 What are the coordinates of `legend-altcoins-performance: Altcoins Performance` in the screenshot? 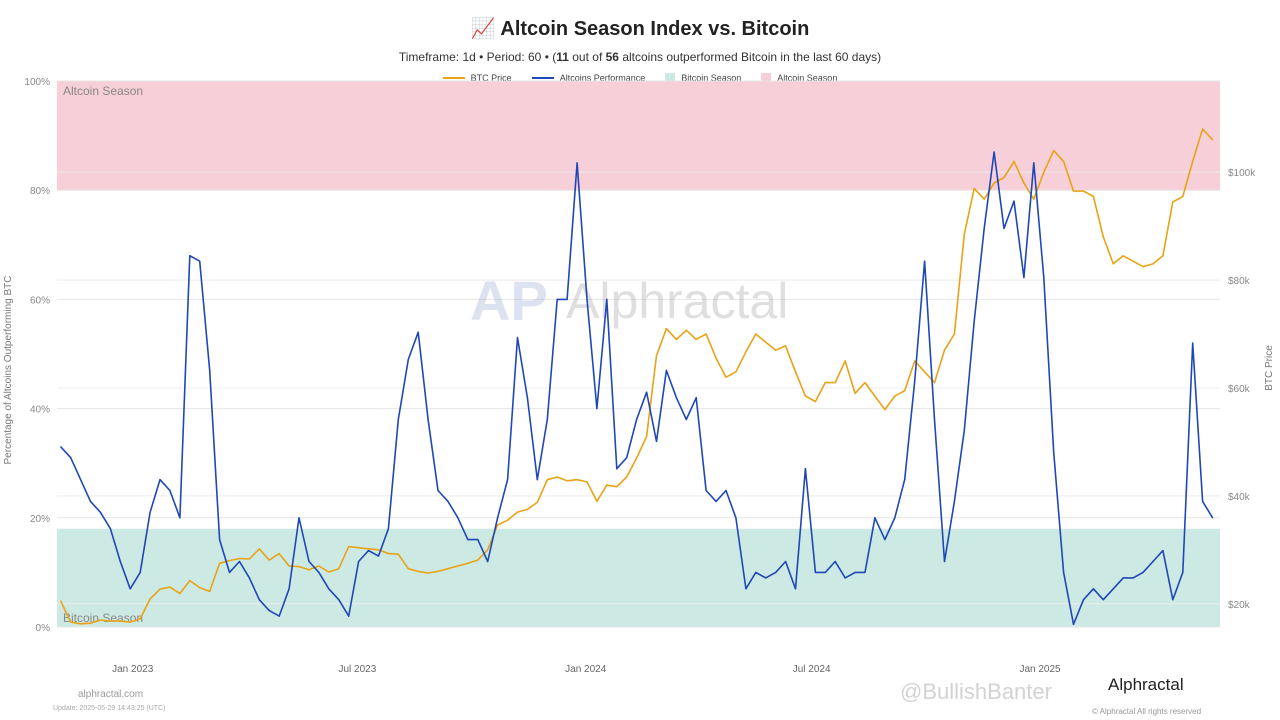 It's located at (588, 78).